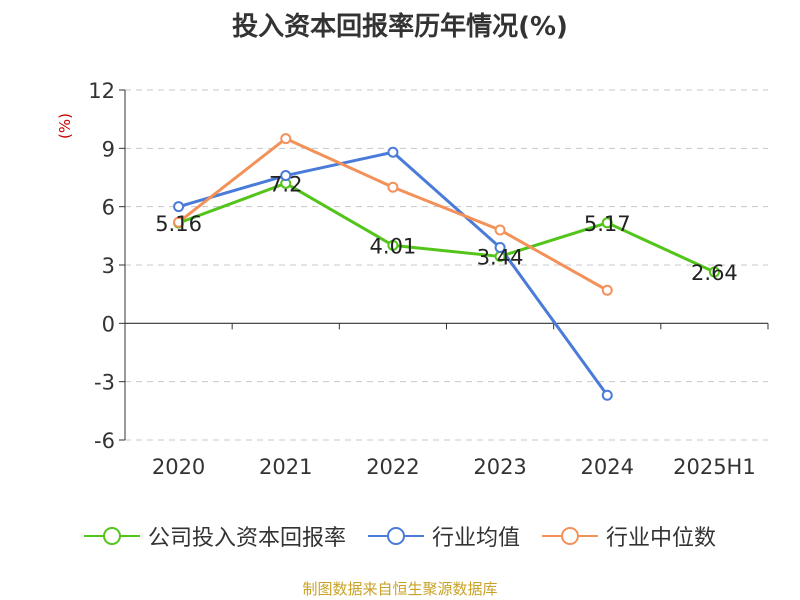 The height and width of the screenshot is (600, 800). What do you see at coordinates (285, 467) in the screenshot?
I see `x-tick-label: 2021` at bounding box center [285, 467].